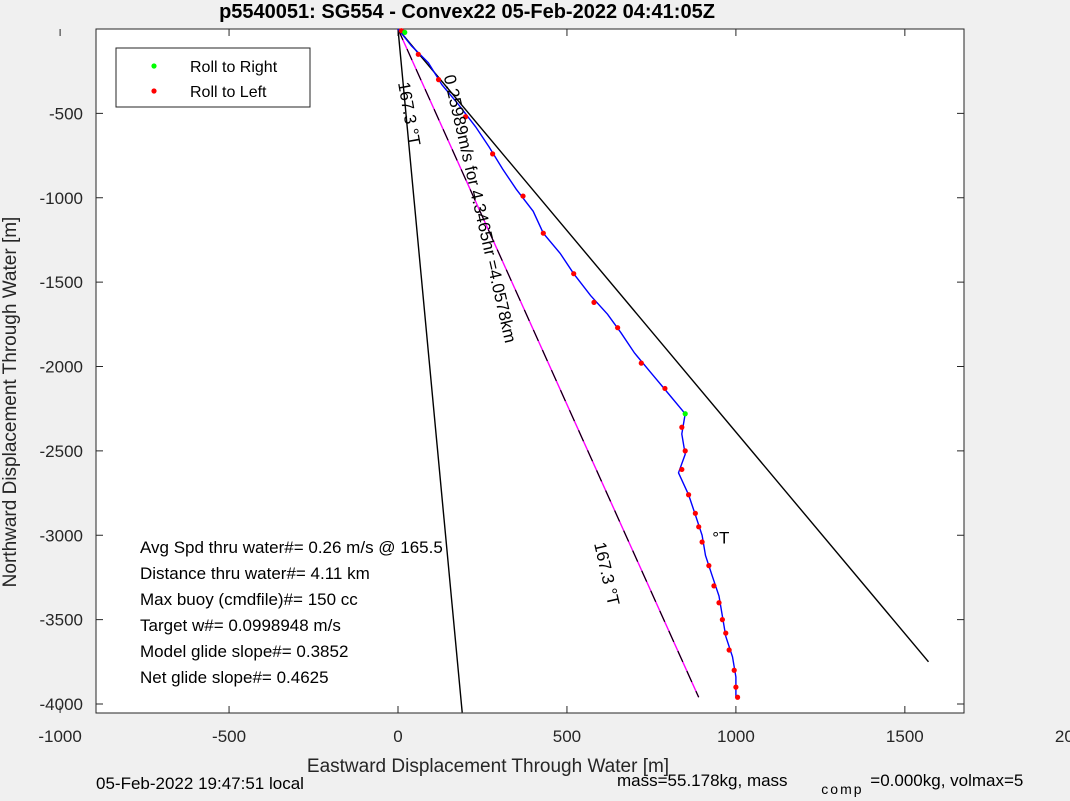 This screenshot has width=1070, height=801. What do you see at coordinates (249, 599) in the screenshot?
I see `stat-line: Max buoy (cmdfile)#= 150 cc` at bounding box center [249, 599].